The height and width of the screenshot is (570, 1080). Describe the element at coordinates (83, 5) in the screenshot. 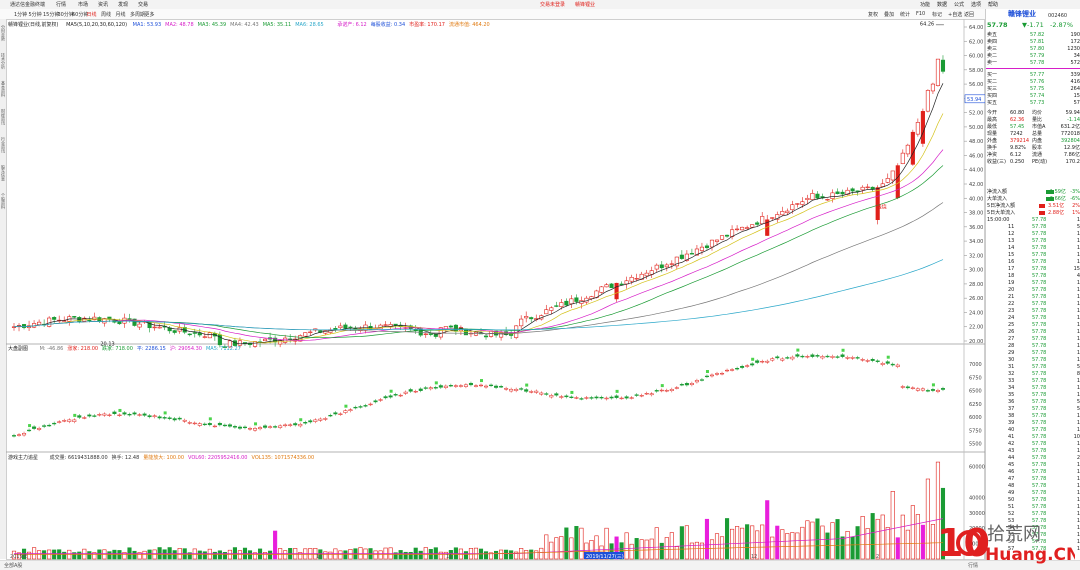

I see `menu-item: 市场` at that location.